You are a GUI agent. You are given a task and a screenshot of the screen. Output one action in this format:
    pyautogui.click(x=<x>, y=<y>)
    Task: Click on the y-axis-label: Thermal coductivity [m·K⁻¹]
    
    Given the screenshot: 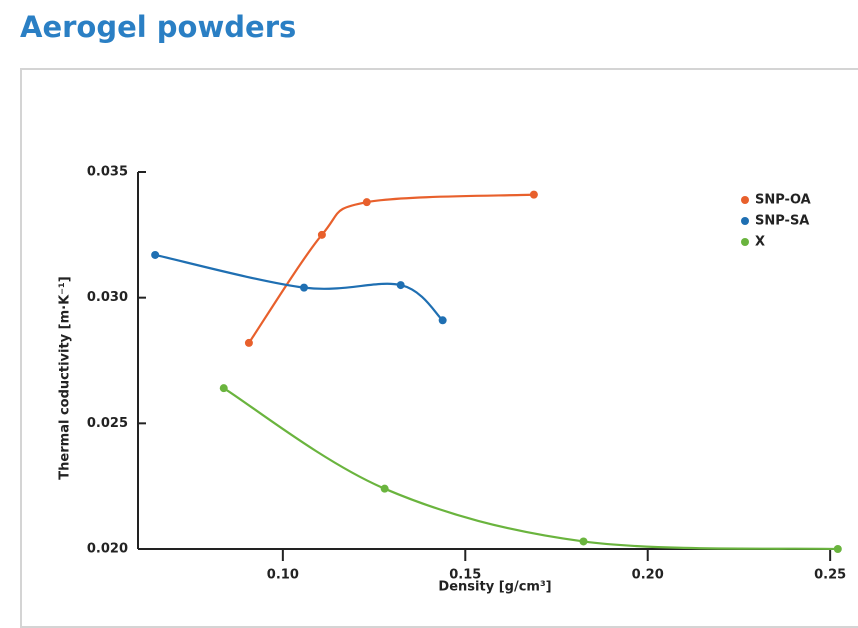 What is the action you would take?
    pyautogui.click(x=65, y=377)
    